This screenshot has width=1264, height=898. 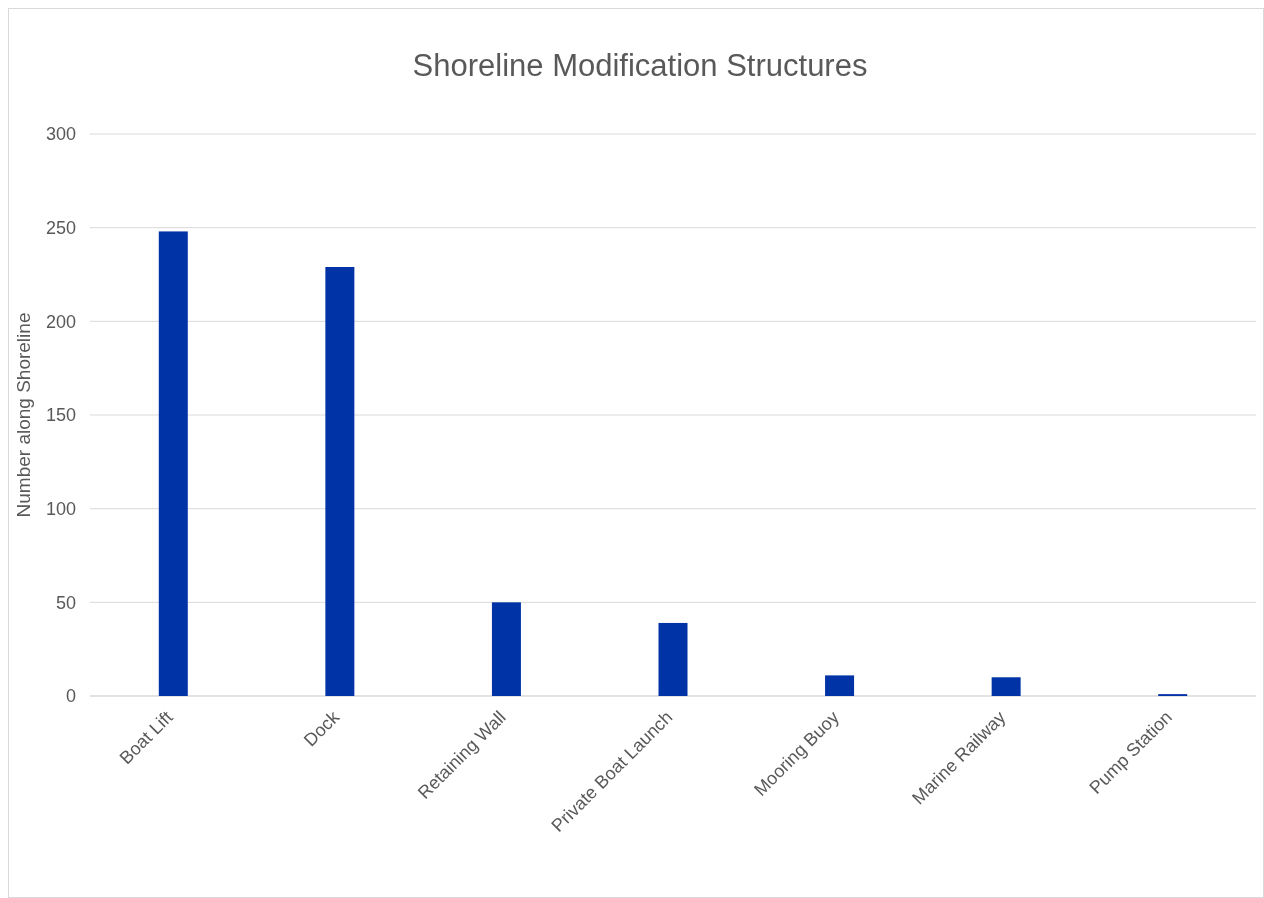 I want to click on y-tick-label: 50, so click(x=65, y=602).